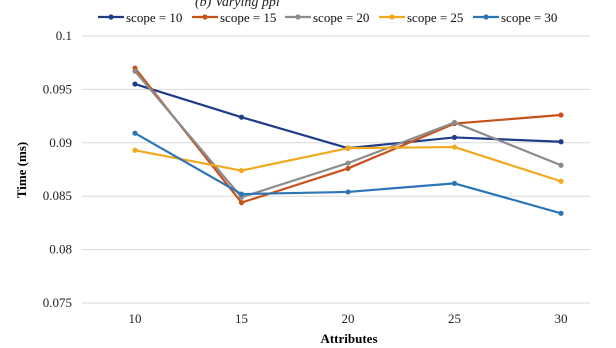 This screenshot has height=348, width=616. Describe the element at coordinates (57, 195) in the screenshot. I see `y-tick-label: 0.085` at that location.